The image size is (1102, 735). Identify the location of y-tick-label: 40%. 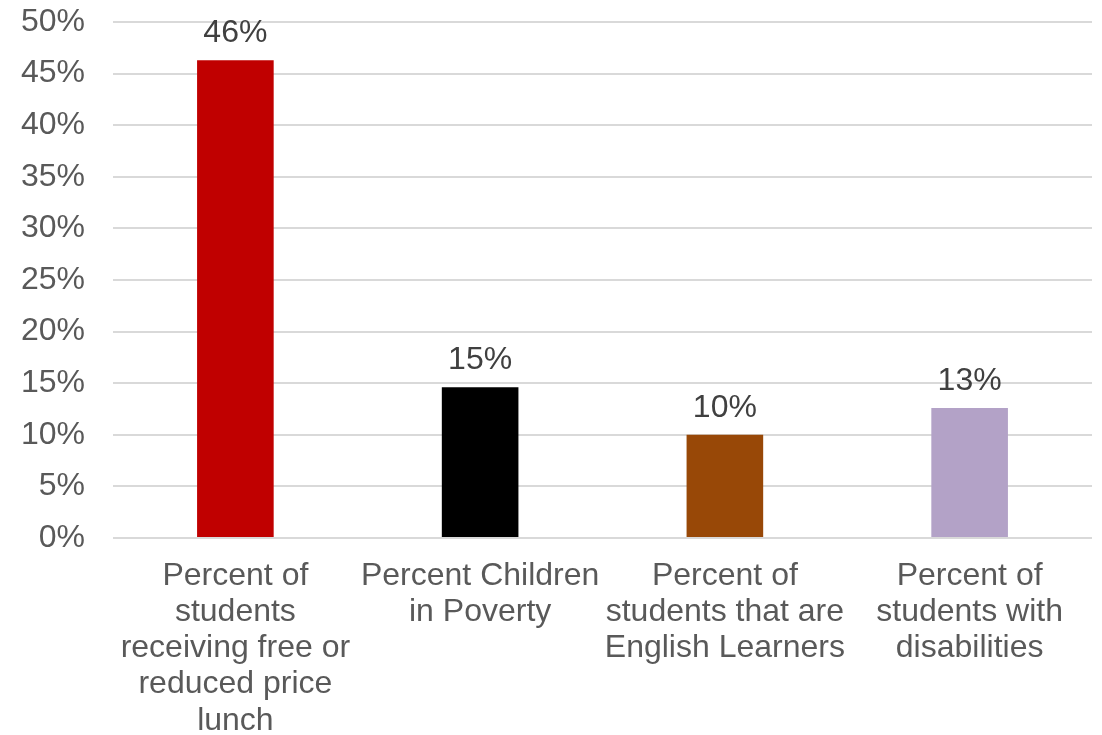
(52, 123).